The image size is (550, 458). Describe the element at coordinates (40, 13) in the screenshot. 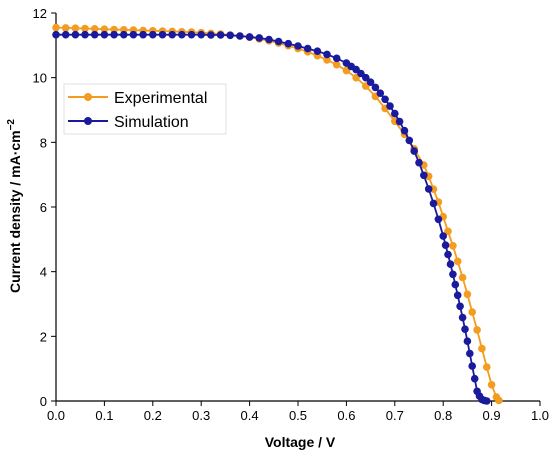

I see `y-tick-label: 12` at that location.